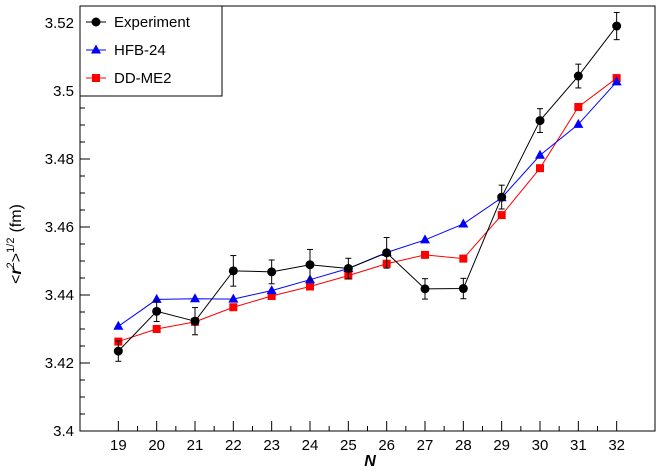 The image size is (658, 471). What do you see at coordinates (59, 159) in the screenshot?
I see `y-tick-label: 3.48` at bounding box center [59, 159].